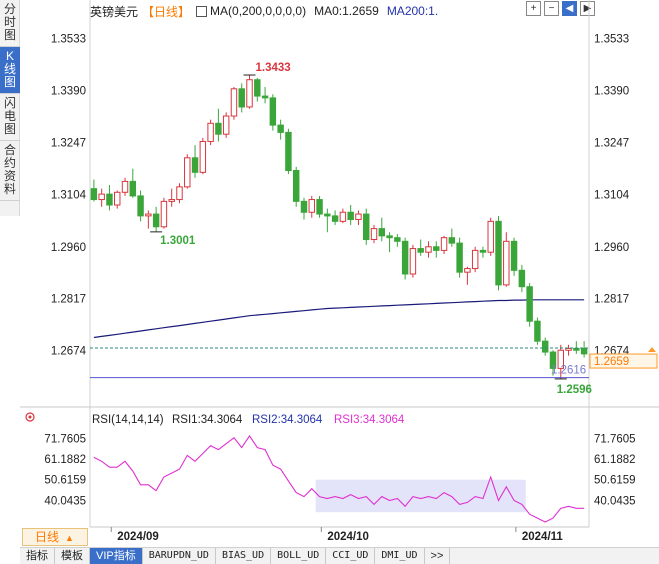  I want to click on tab-contract-info: 合 约 资 料, so click(10, 171).